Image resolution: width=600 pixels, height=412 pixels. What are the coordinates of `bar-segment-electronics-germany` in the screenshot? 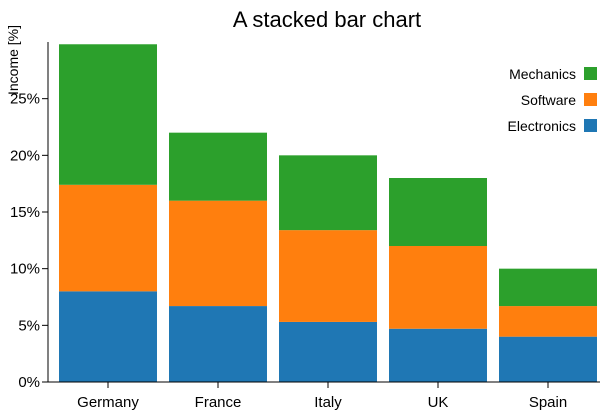 It's located at (108, 336).